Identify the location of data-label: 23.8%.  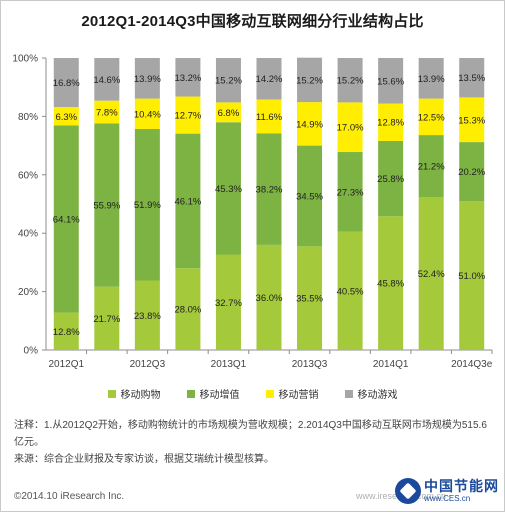
(147, 316).